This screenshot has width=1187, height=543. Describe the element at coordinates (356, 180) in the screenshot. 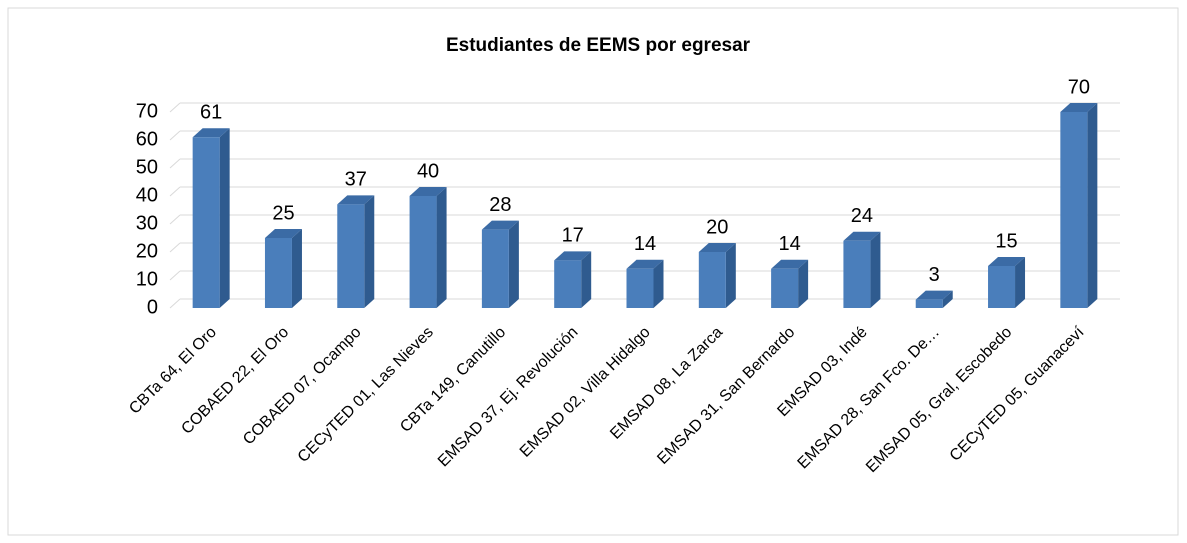

I see `value-label: 37` at that location.